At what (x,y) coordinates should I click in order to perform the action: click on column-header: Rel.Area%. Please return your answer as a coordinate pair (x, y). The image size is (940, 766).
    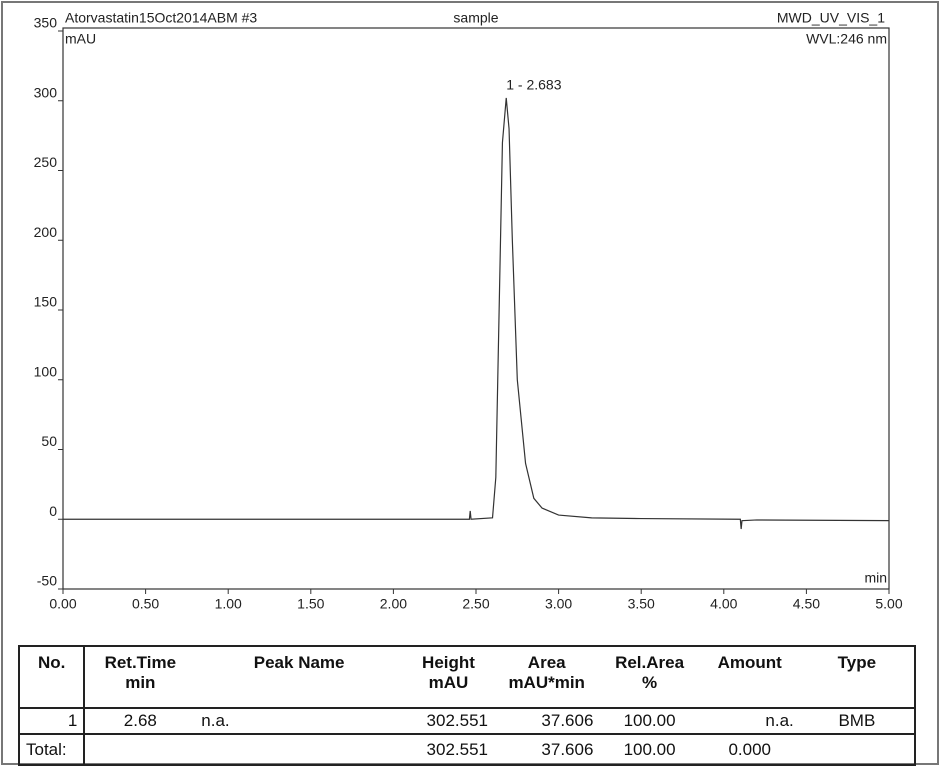
    Looking at the image, I should click on (649, 677).